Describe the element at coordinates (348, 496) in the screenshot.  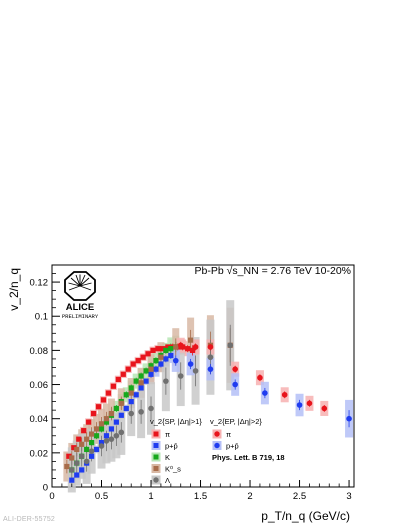
I see `x-tick-label: 3` at that location.